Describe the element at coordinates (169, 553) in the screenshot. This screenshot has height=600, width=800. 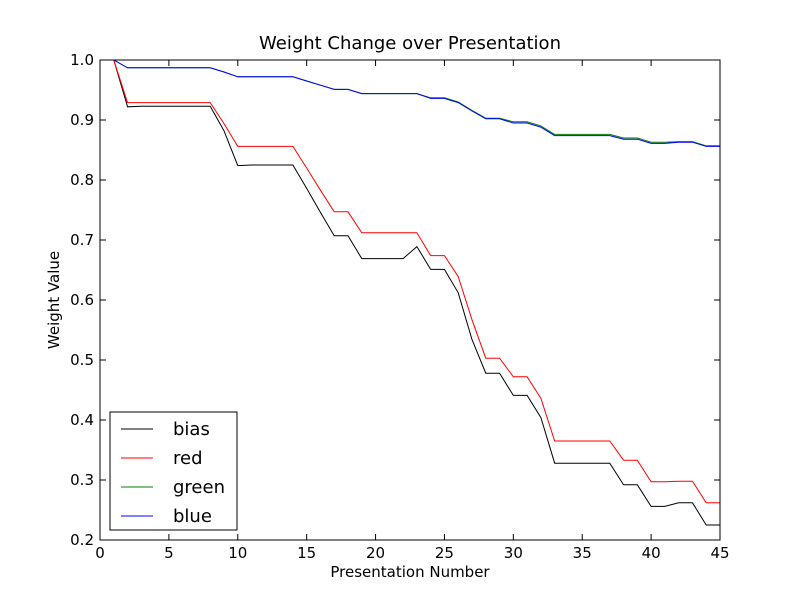
I see `x-tick-label: 5` at that location.